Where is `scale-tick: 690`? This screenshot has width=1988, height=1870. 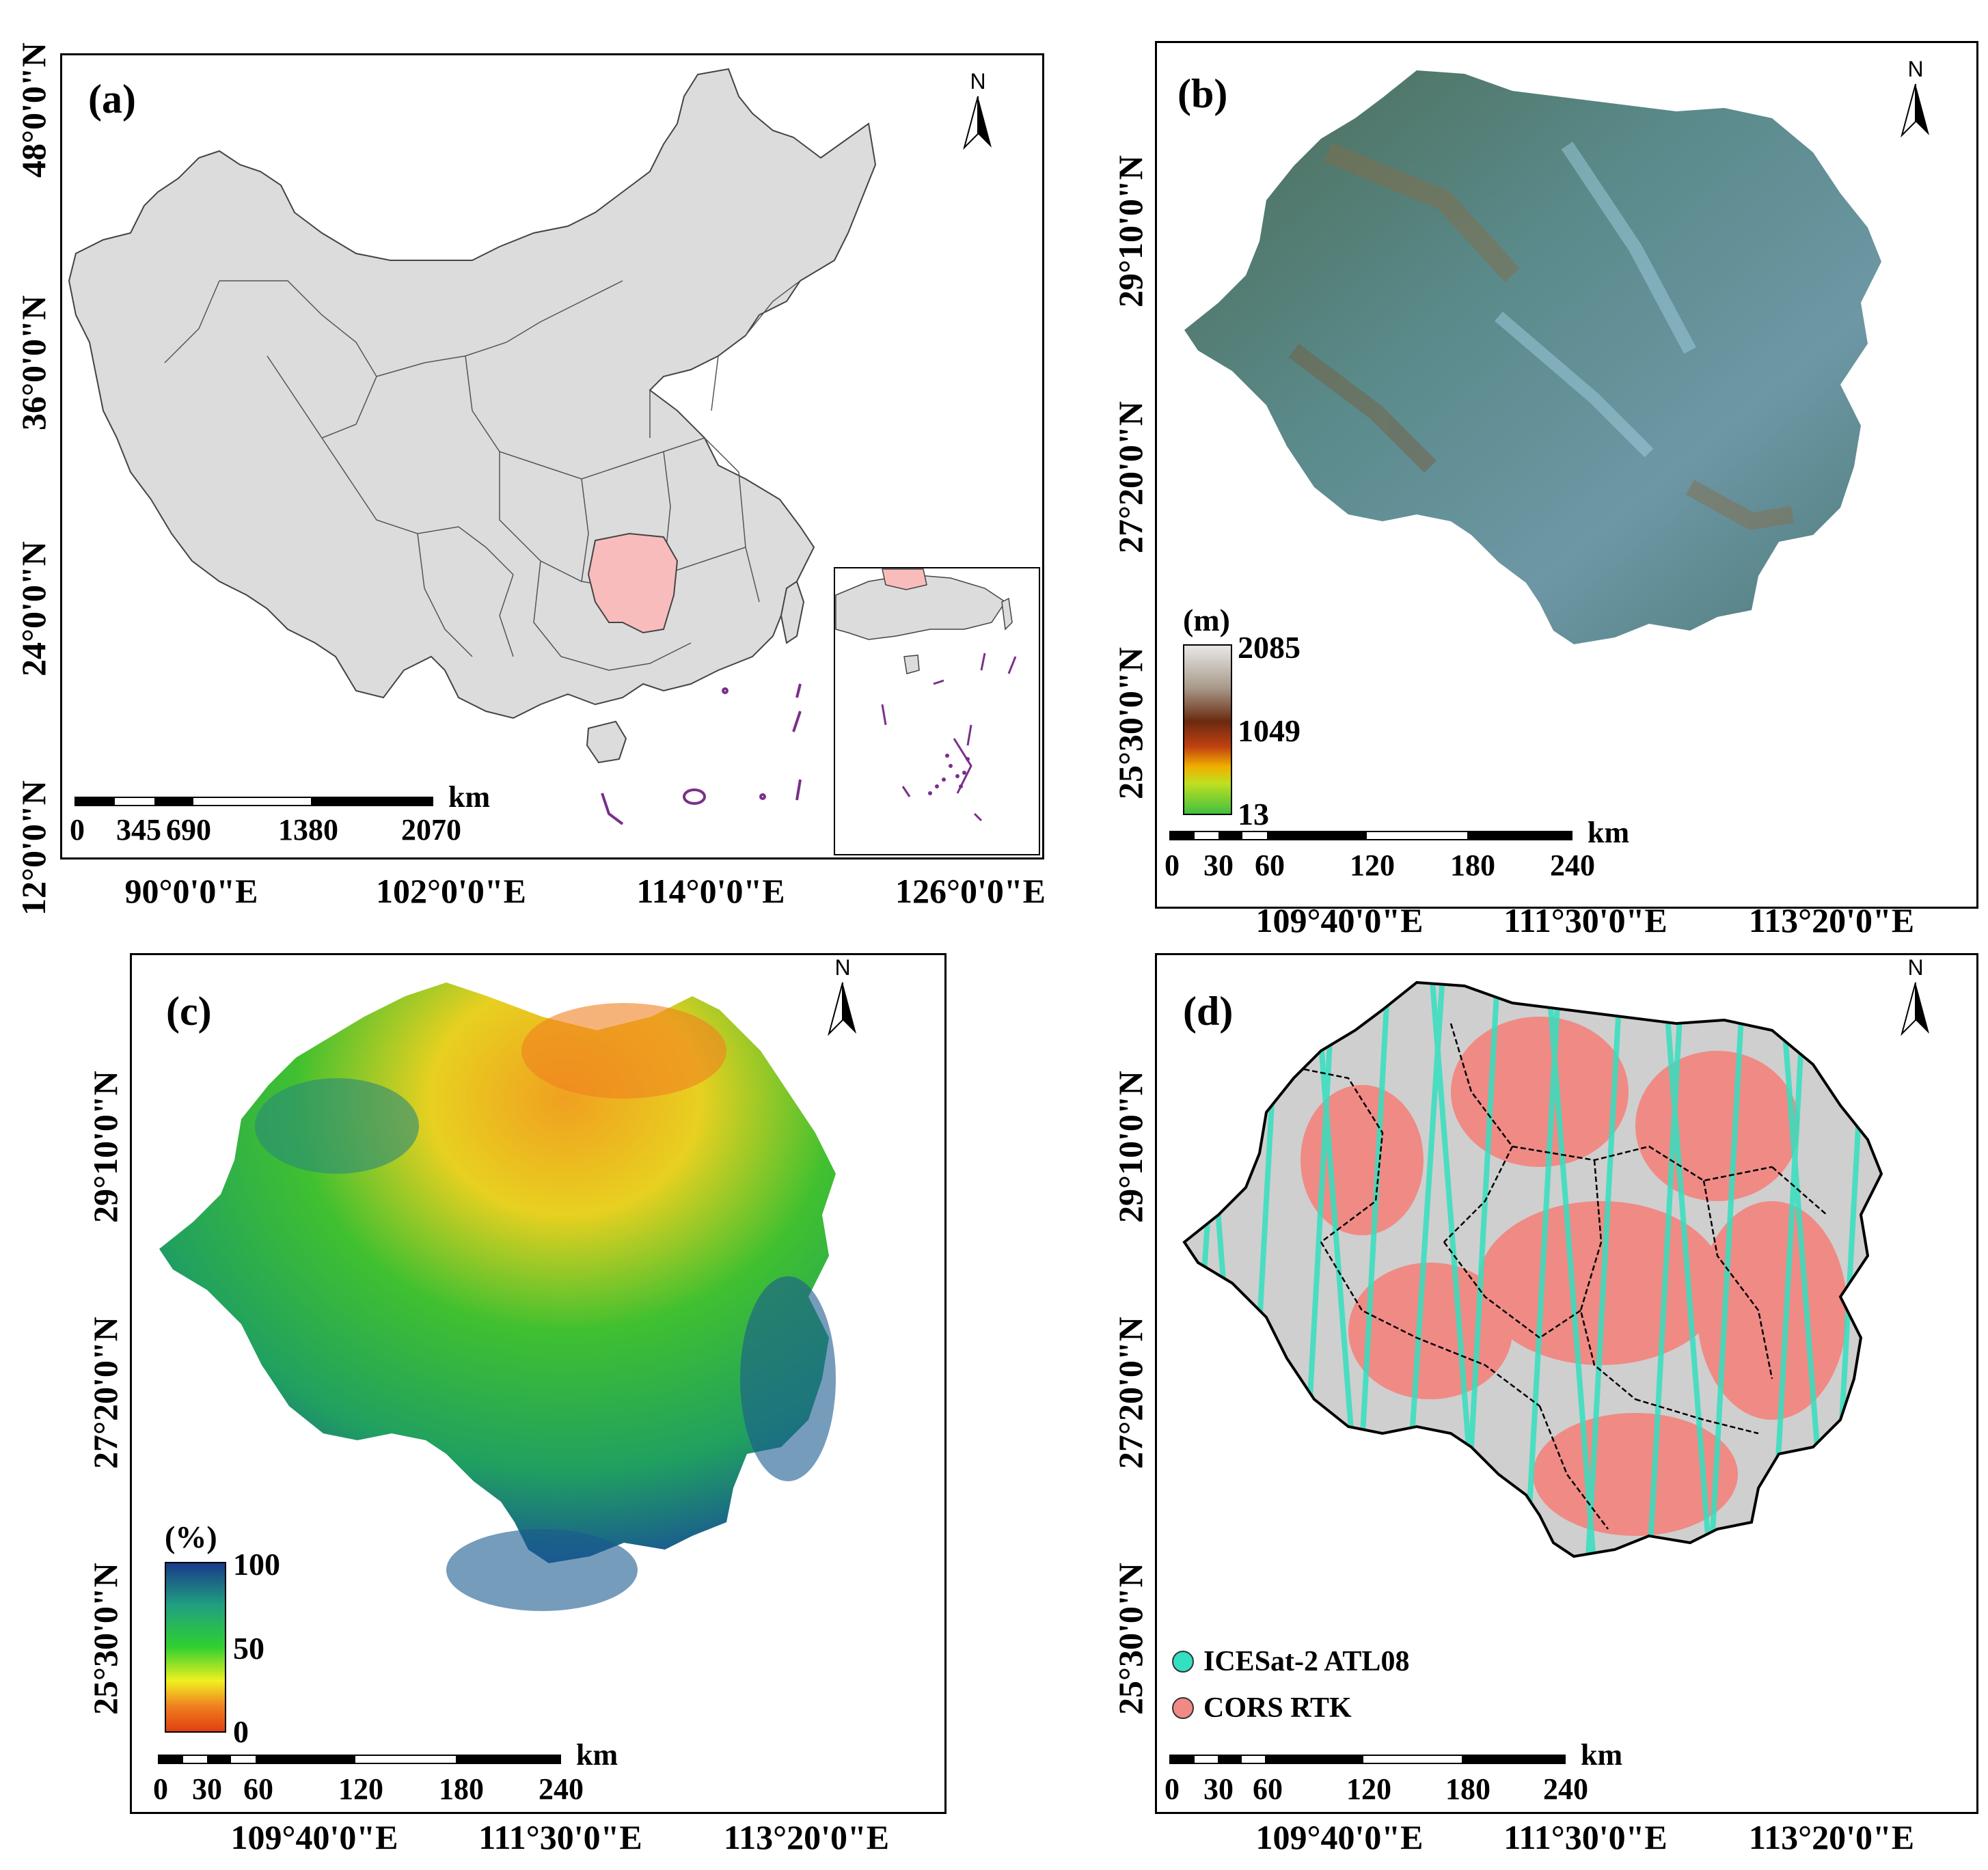 scale-tick: 690 is located at coordinates (189, 830).